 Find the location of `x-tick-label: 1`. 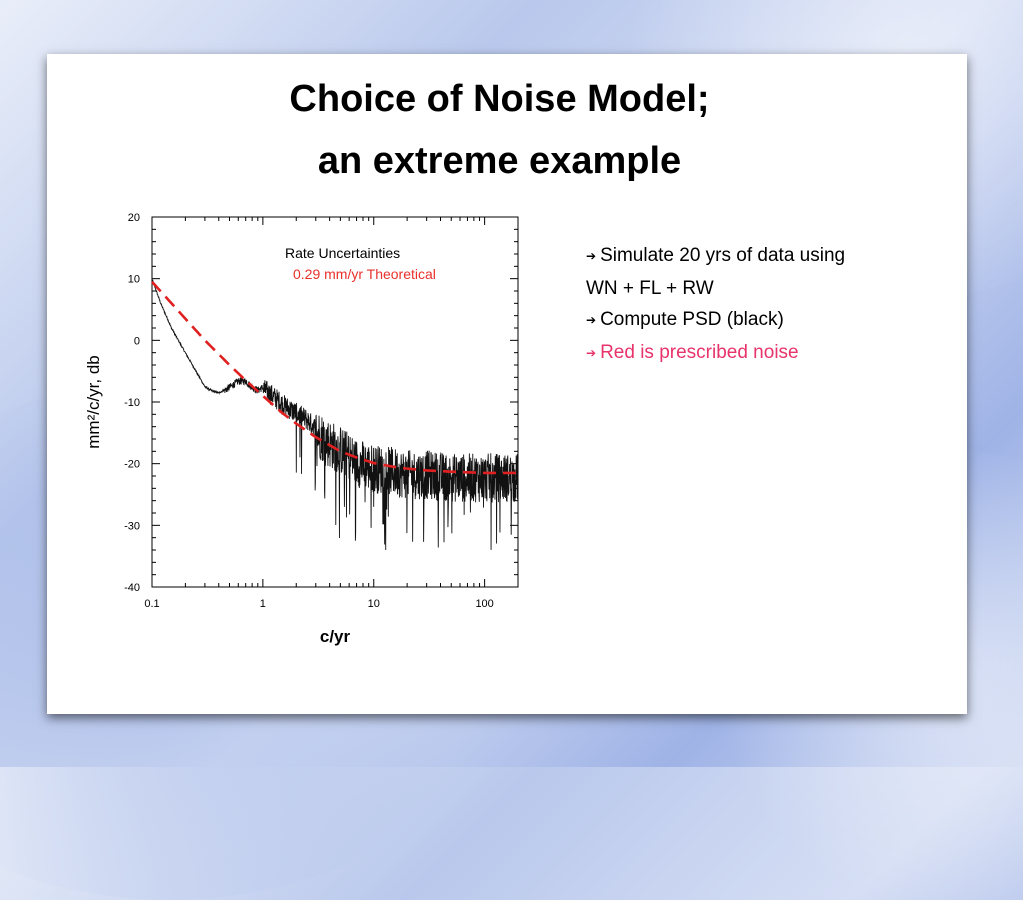

x-tick-label: 1 is located at coordinates (263, 604).